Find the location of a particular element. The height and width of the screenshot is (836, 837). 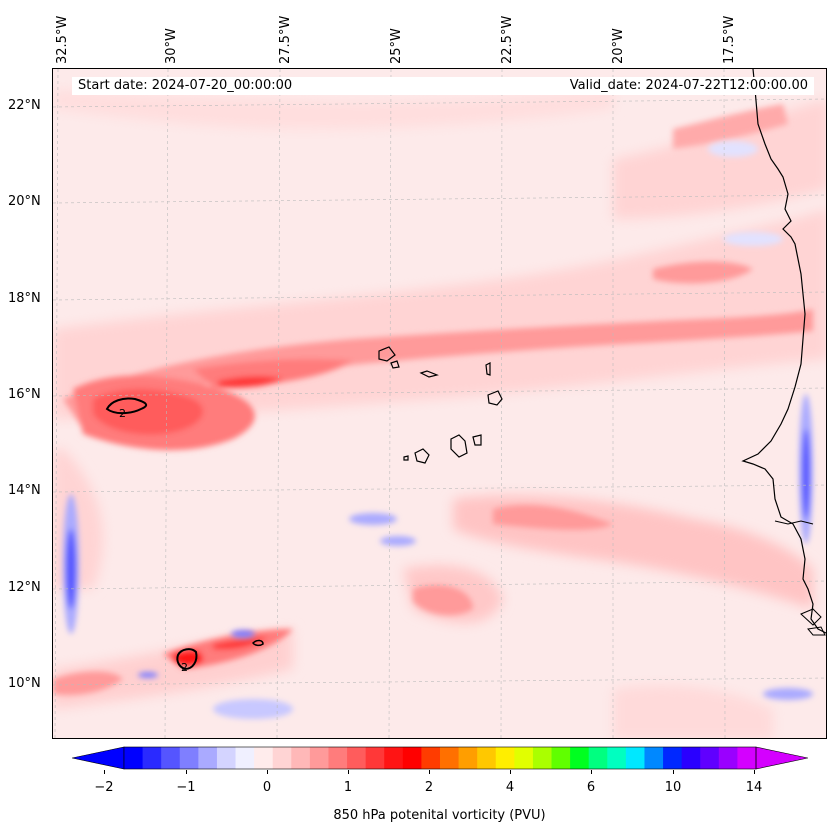

lat-label-20n: 20°N is located at coordinates (24, 201).